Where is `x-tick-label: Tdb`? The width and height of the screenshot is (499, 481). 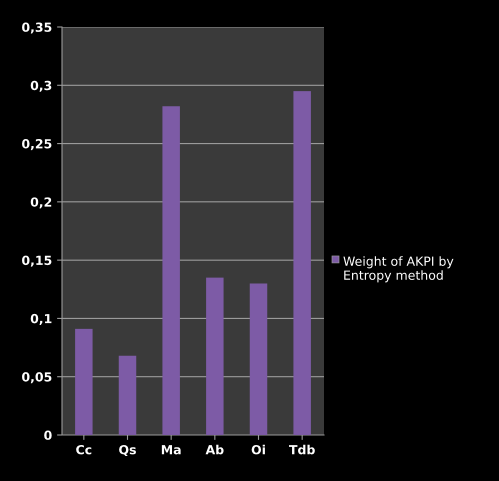 x-tick-label: Tdb is located at coordinates (302, 449).